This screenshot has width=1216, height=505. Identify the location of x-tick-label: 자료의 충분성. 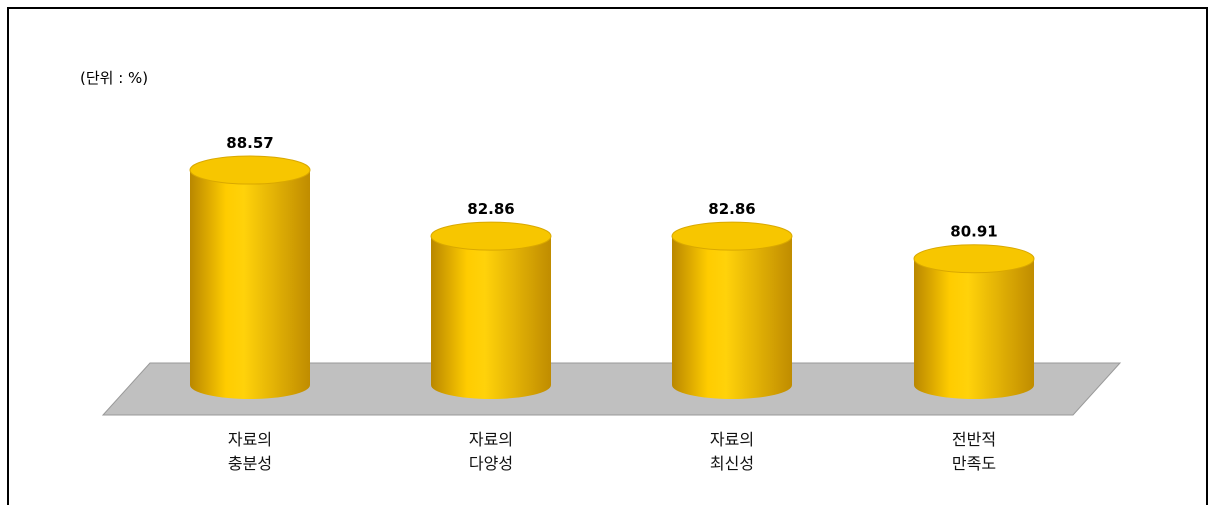
(250, 451).